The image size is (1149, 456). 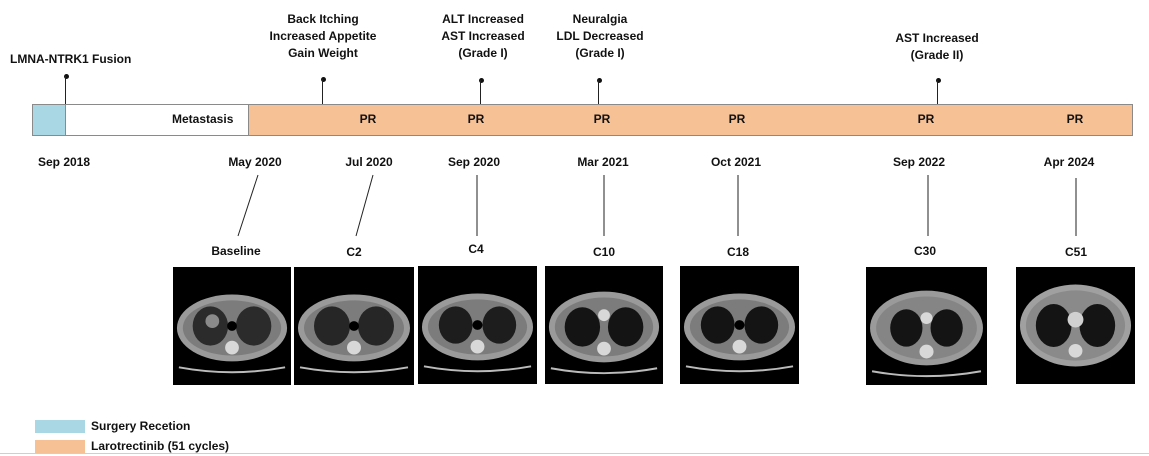 I want to click on date-label: Sep 2020, so click(x=474, y=162).